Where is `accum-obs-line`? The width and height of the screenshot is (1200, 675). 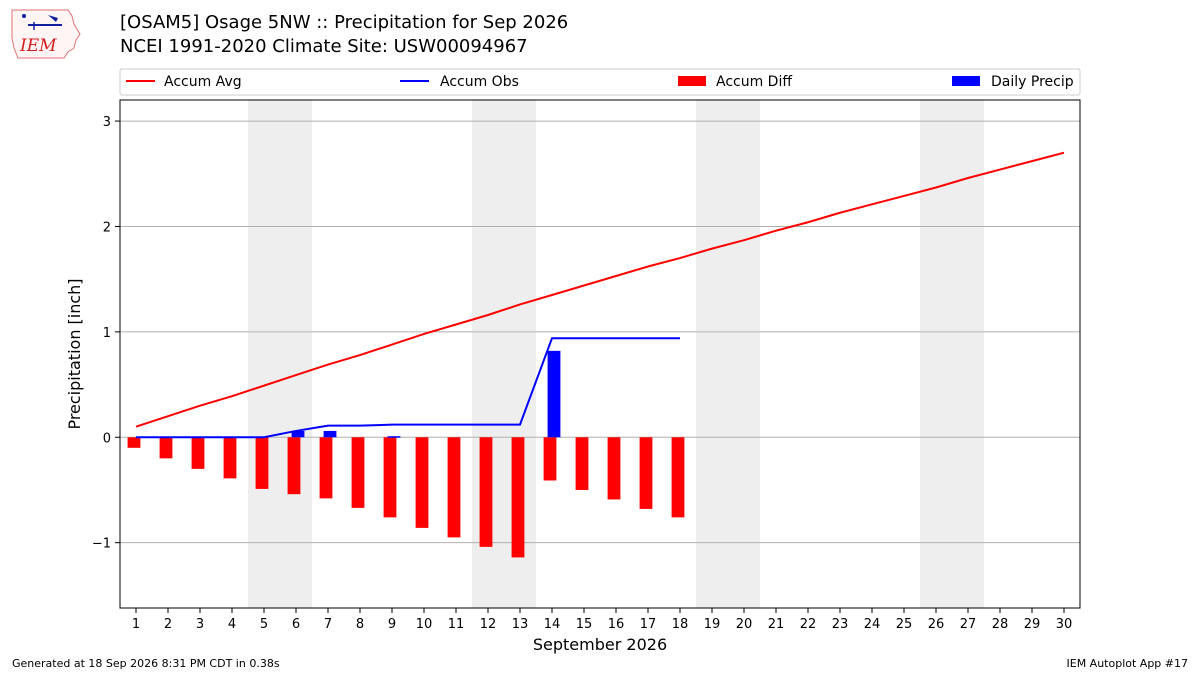 accum-obs-line is located at coordinates (408, 388).